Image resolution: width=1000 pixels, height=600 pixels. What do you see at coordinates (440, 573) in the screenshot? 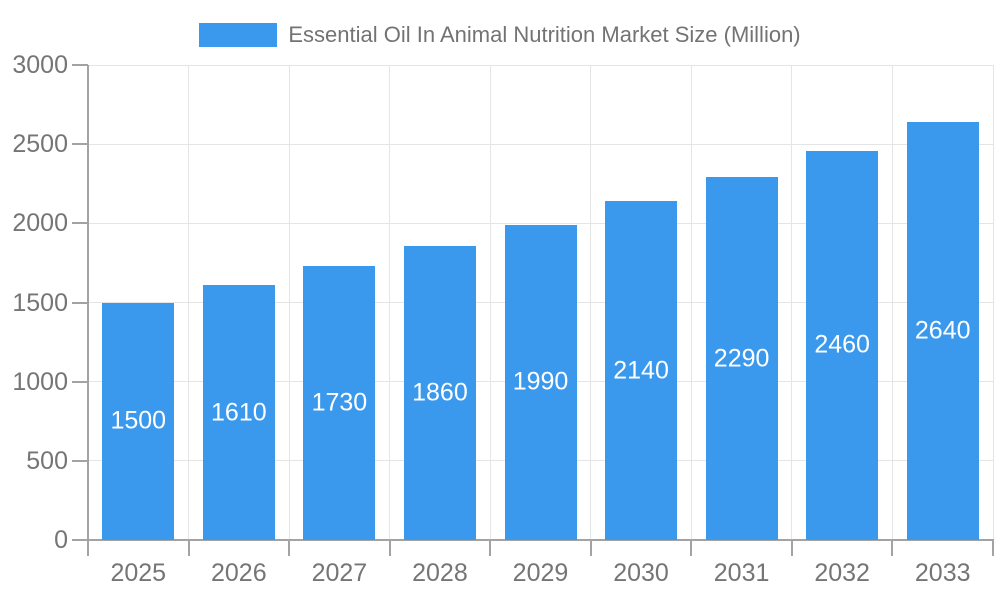
I see `x-tick-label: 2028` at bounding box center [440, 573].